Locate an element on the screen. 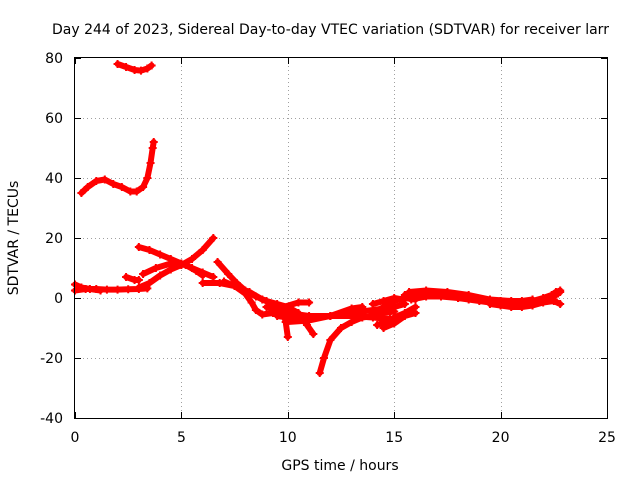  x-tick-label: 20 is located at coordinates (501, 438).